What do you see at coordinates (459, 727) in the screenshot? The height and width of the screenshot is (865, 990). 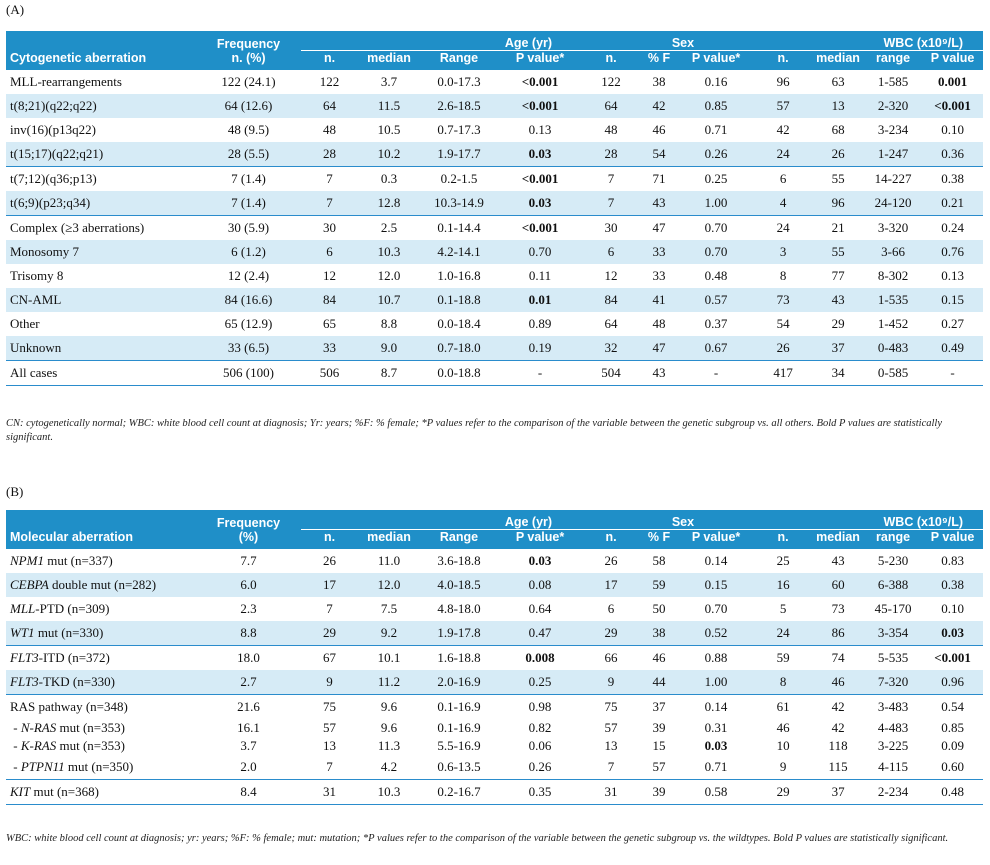 I see `table-cell: 0.1-16.9` at bounding box center [459, 727].